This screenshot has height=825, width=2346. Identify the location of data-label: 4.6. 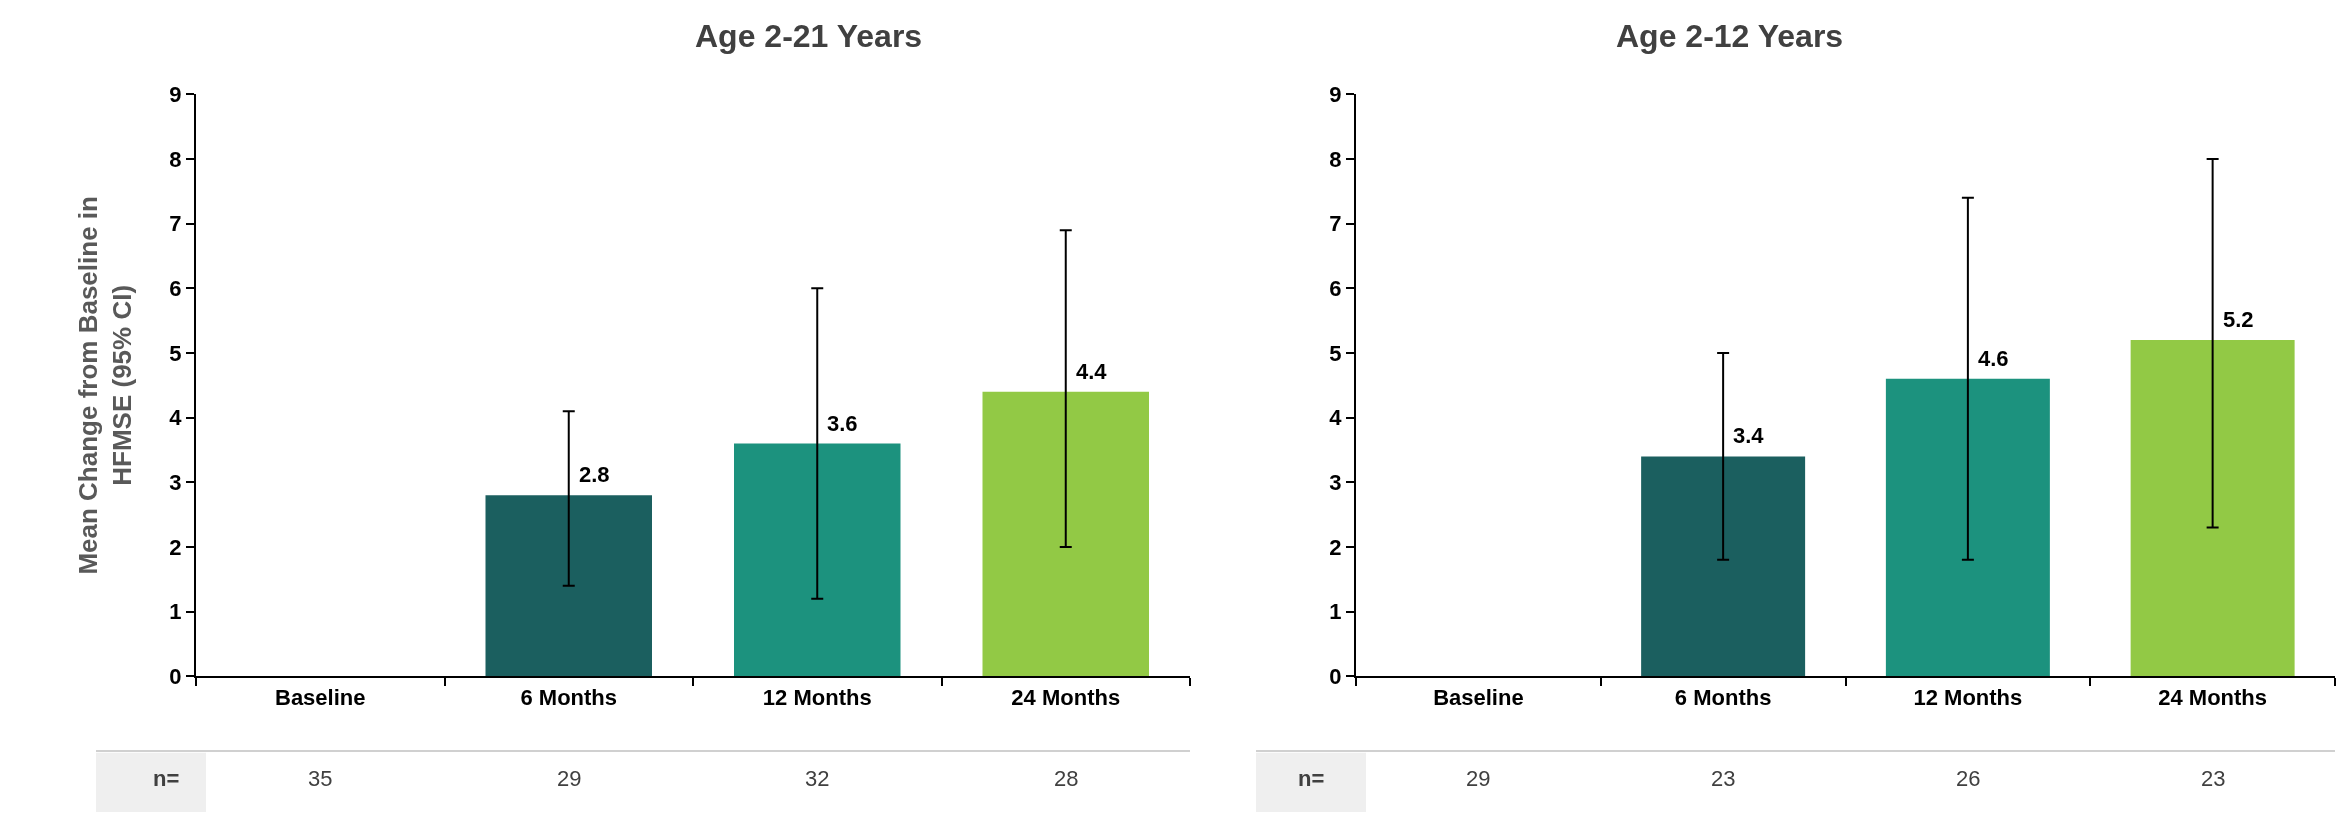
(1993, 358).